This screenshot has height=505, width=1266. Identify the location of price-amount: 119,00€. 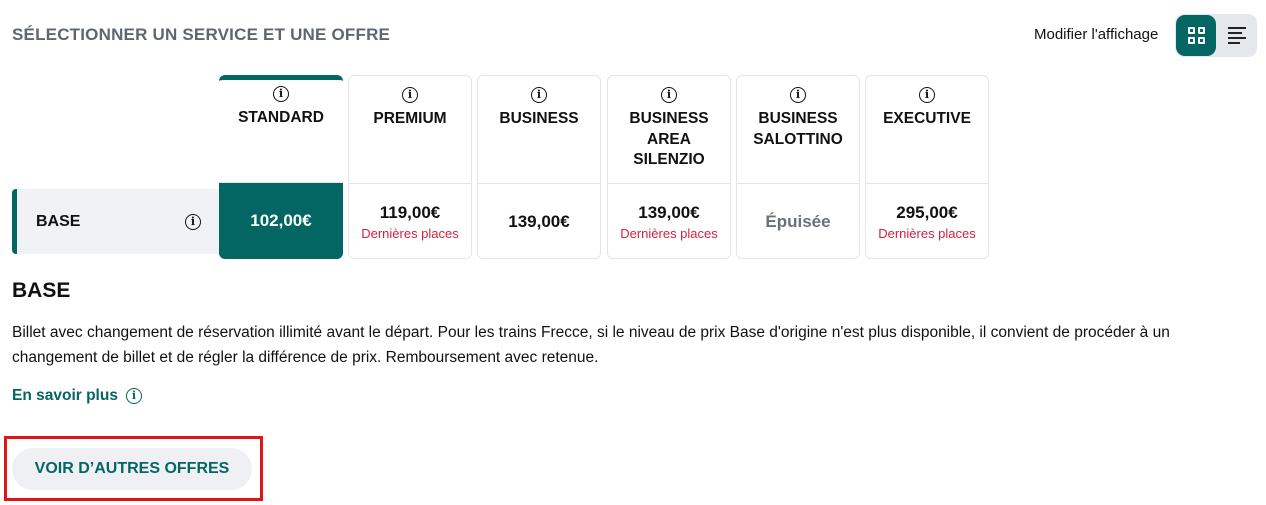
(410, 212).